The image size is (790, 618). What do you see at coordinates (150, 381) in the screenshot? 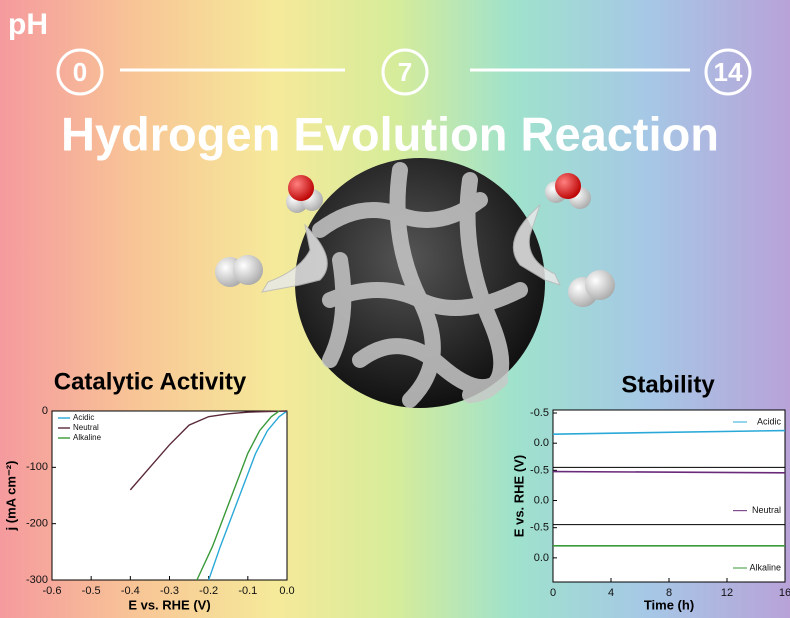
I see `chart-title: Catalytic Activity` at bounding box center [150, 381].